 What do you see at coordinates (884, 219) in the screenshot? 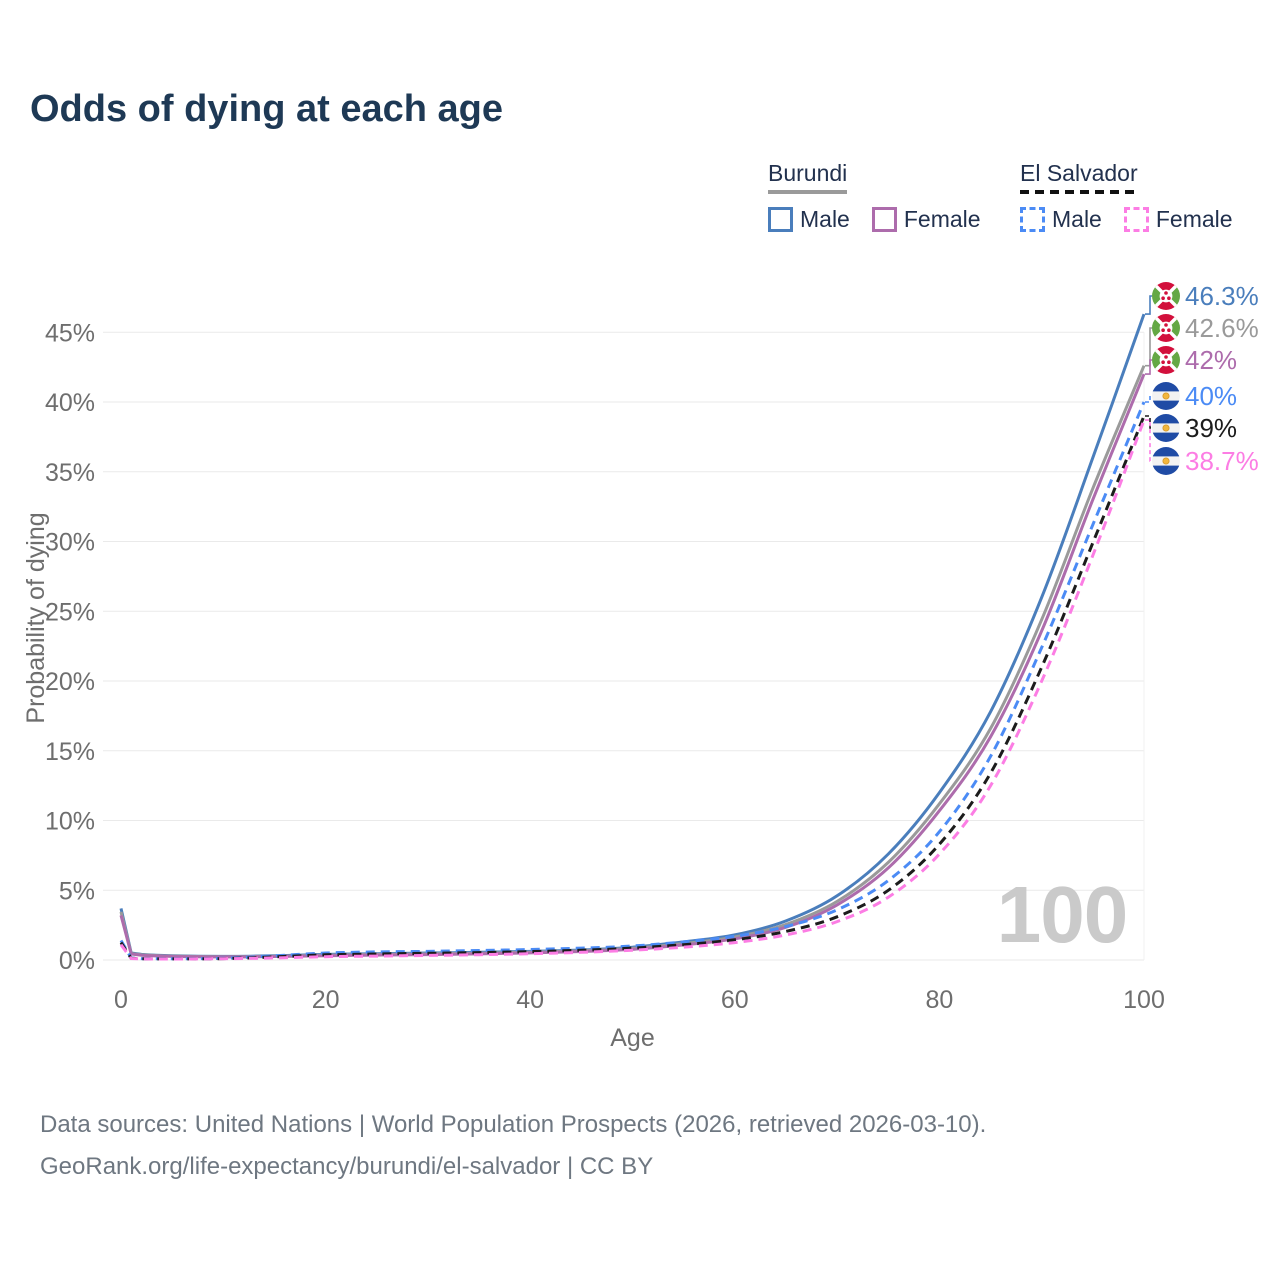
I see `legend-swatch-solid-purple` at bounding box center [884, 219].